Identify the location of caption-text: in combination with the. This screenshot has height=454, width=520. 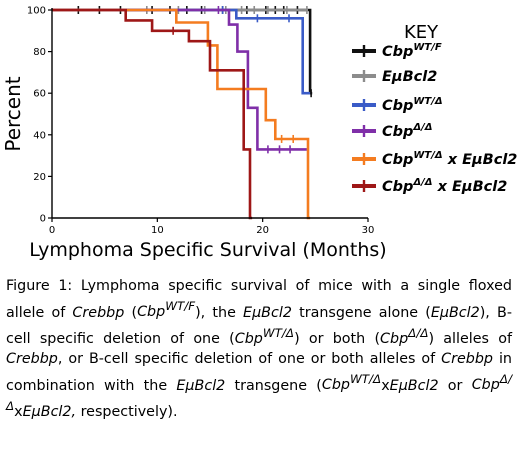
(259, 372).